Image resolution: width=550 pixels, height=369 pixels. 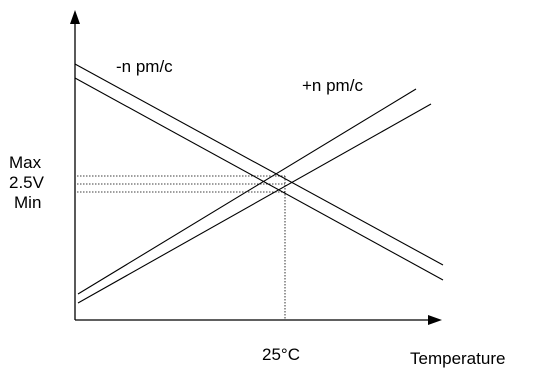 What do you see at coordinates (281, 354) in the screenshot?
I see `reference-temp-label: 25°C` at bounding box center [281, 354].